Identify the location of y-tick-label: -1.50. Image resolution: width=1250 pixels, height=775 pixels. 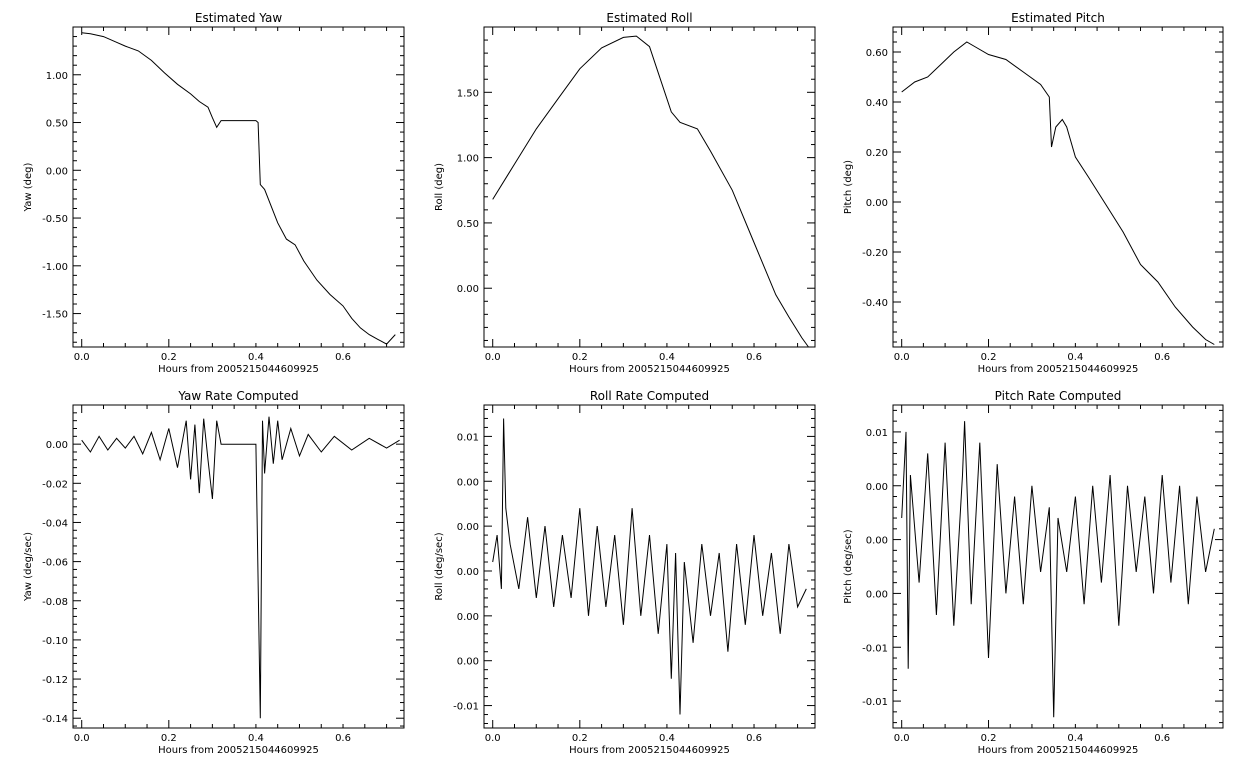
(55, 315).